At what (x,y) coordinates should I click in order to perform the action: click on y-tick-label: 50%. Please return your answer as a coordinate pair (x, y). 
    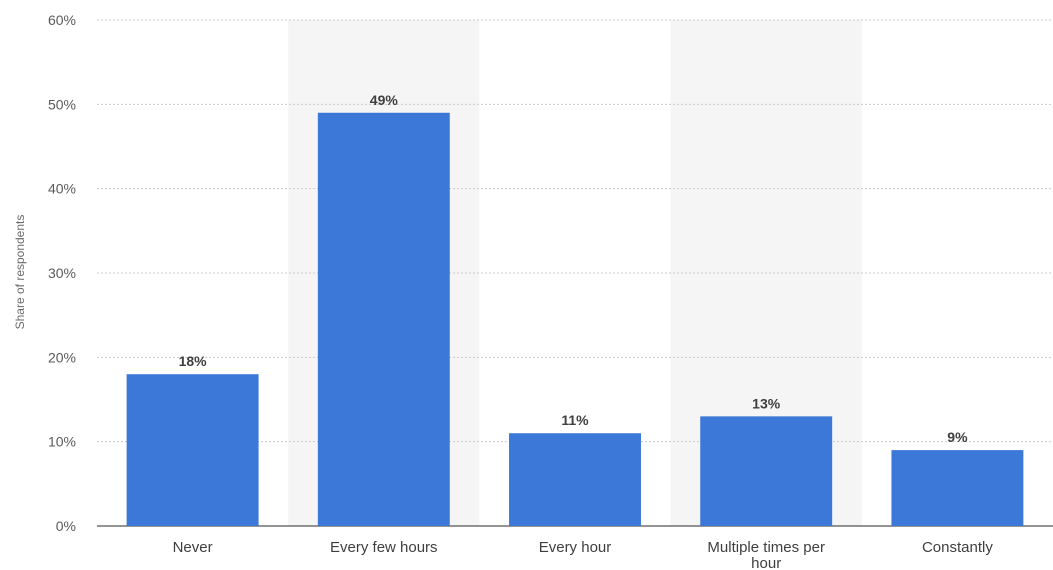
    Looking at the image, I should click on (62, 104).